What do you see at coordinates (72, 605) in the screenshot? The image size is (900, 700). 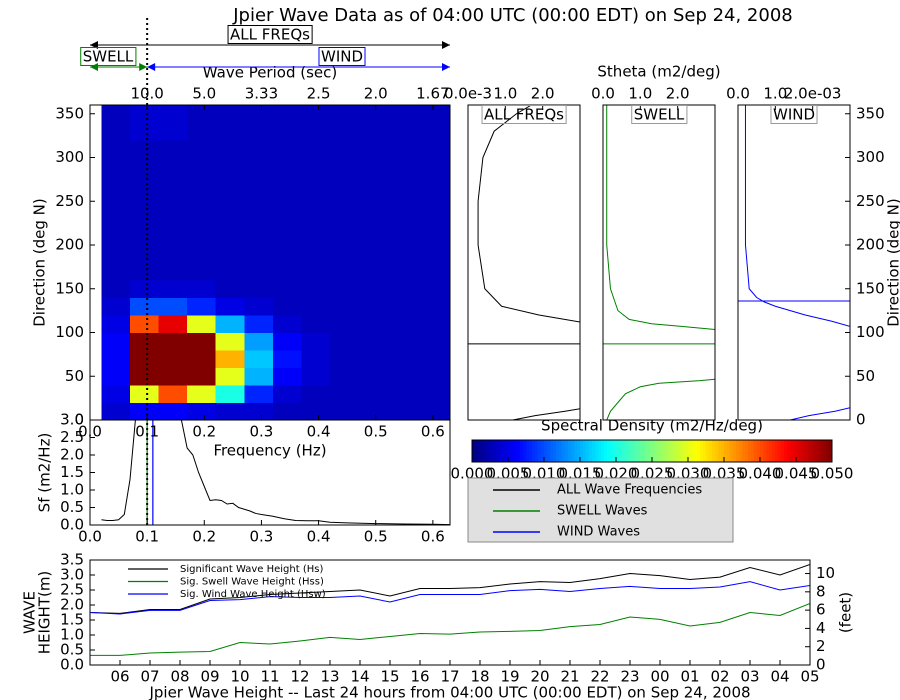 I see `tick-label: 2.0` at bounding box center [72, 605].